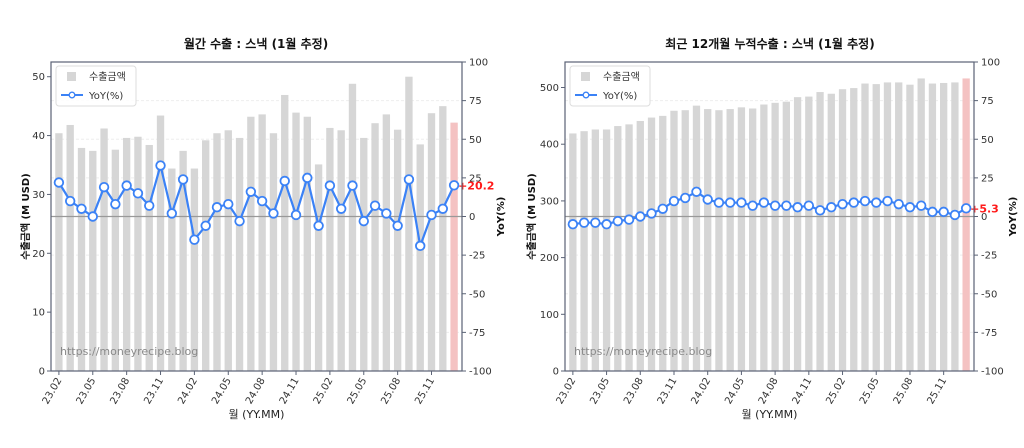  What do you see at coordinates (549, 258) in the screenshot?
I see `y-tick-label: 200` at bounding box center [549, 258].